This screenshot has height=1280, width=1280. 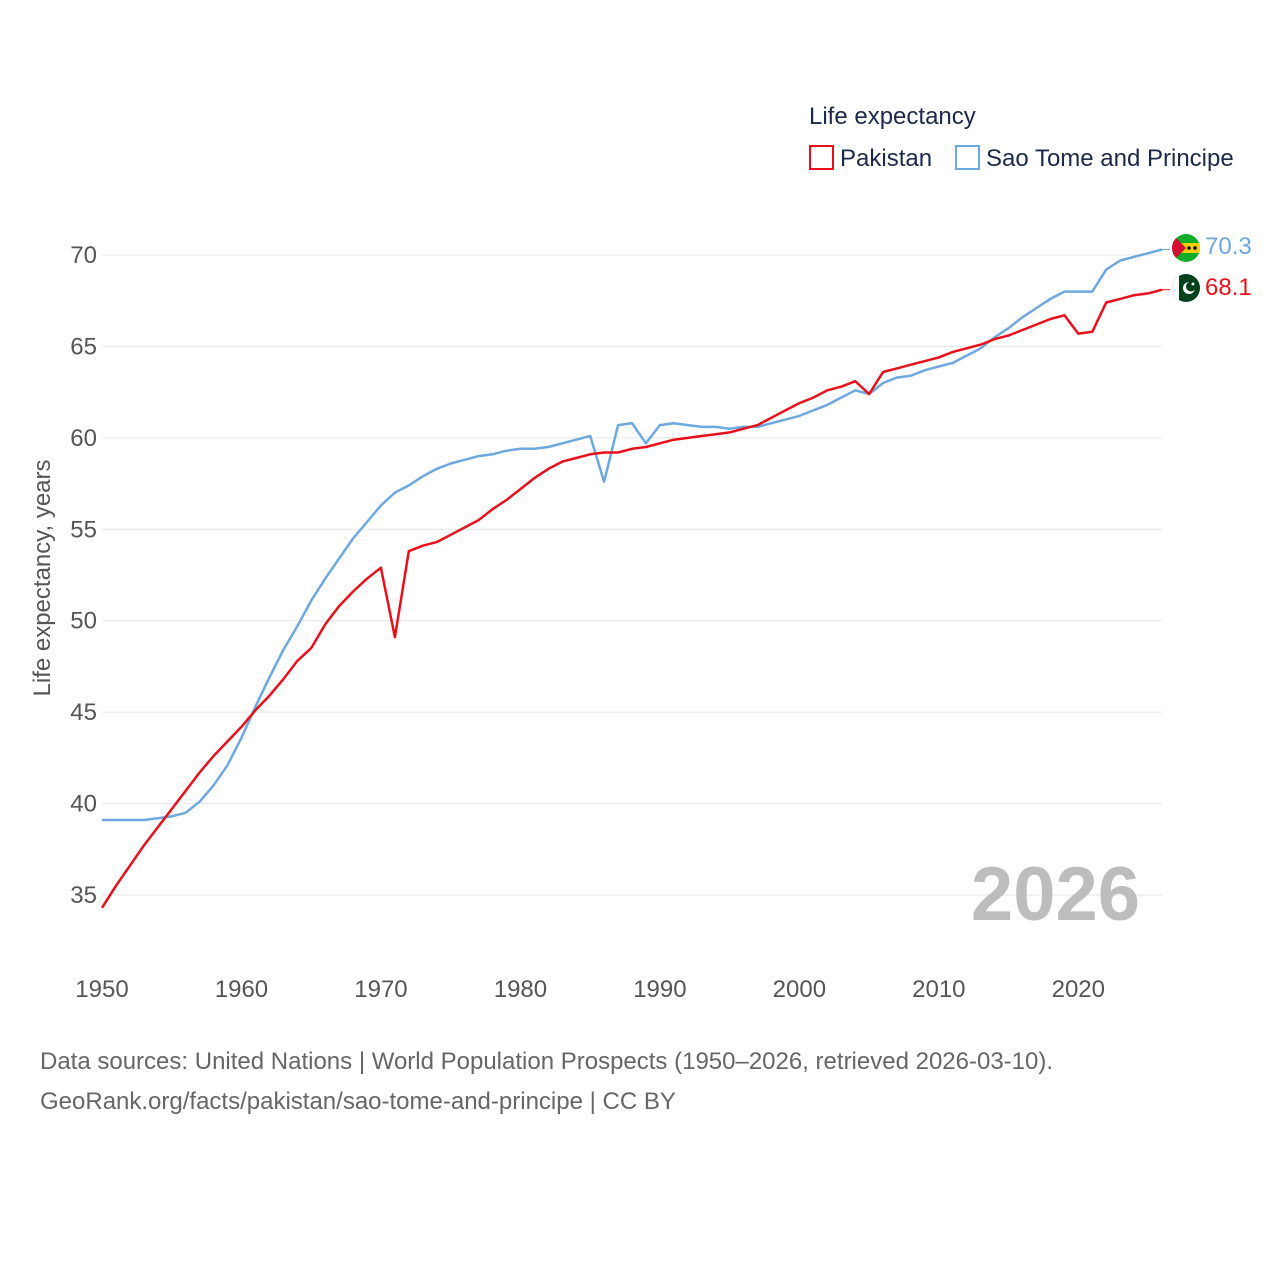 I want to click on x-axis-ticks: 1950 1960 1970 1980 1990 2000 2010 2020, so click(x=590, y=989).